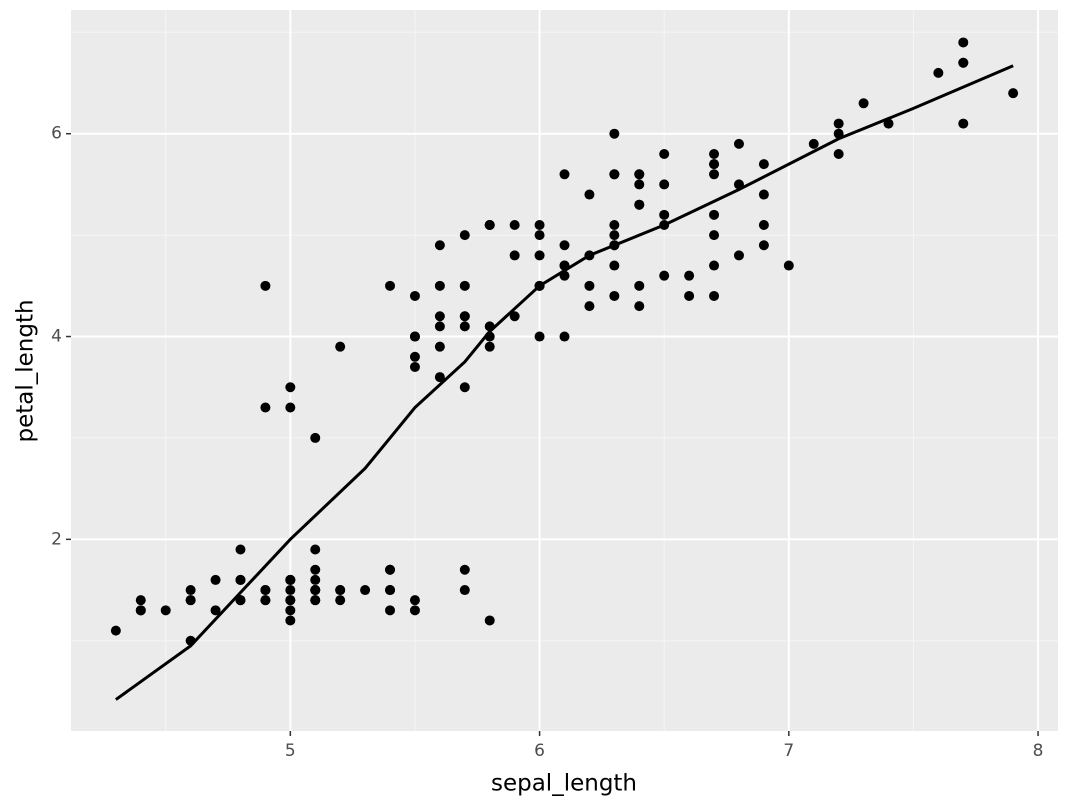  What do you see at coordinates (56, 134) in the screenshot?
I see `y-tick-label: 6` at bounding box center [56, 134].